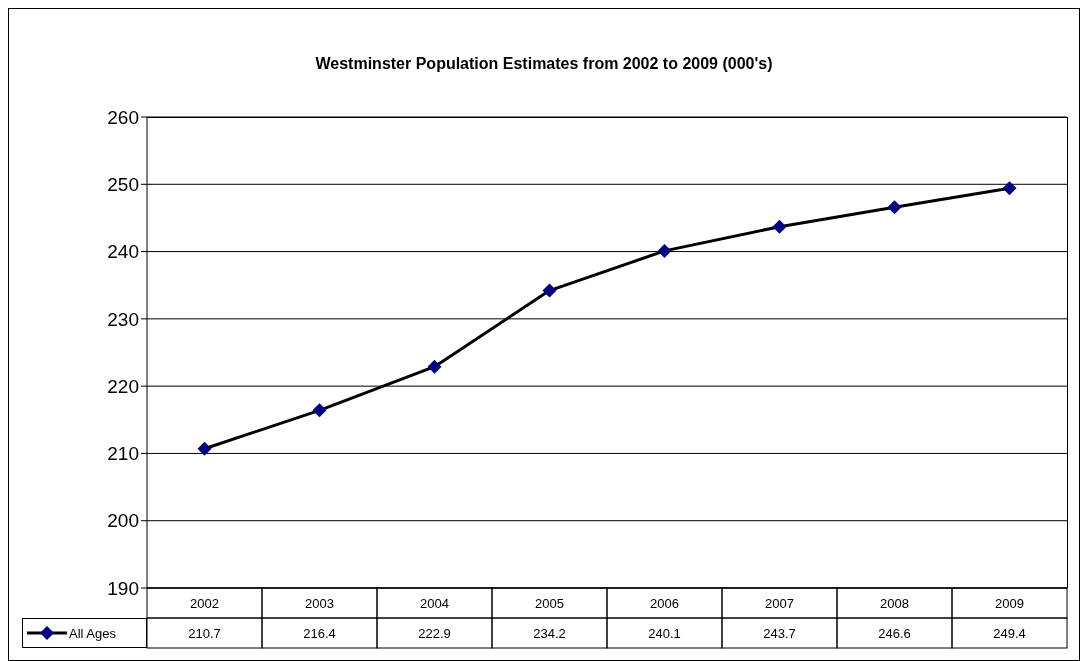 This screenshot has width=1088, height=661. Describe the element at coordinates (544, 64) in the screenshot. I see `chart-title: Westminster Population Estimates from 2002 to 2009 (000's)` at that location.